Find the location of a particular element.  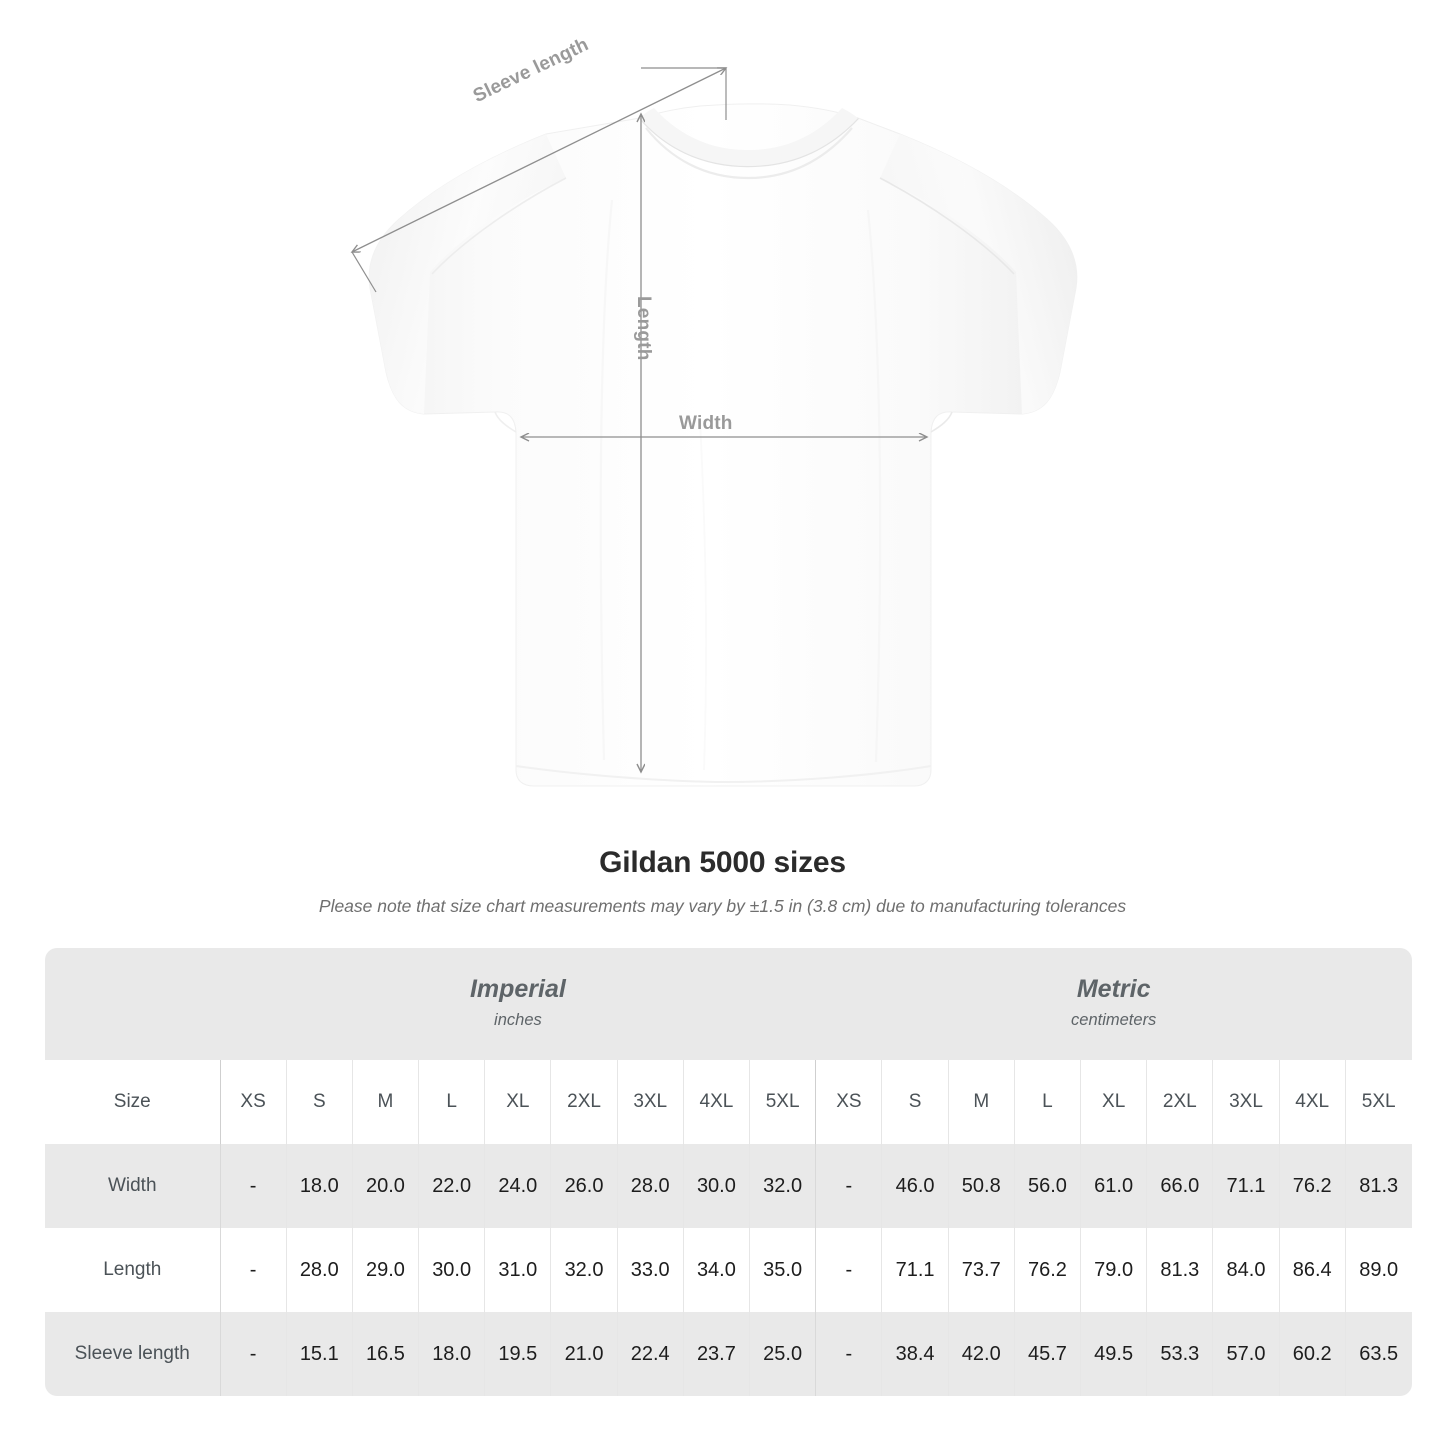

cell-length-imp-1: 28.0 is located at coordinates (319, 1270).